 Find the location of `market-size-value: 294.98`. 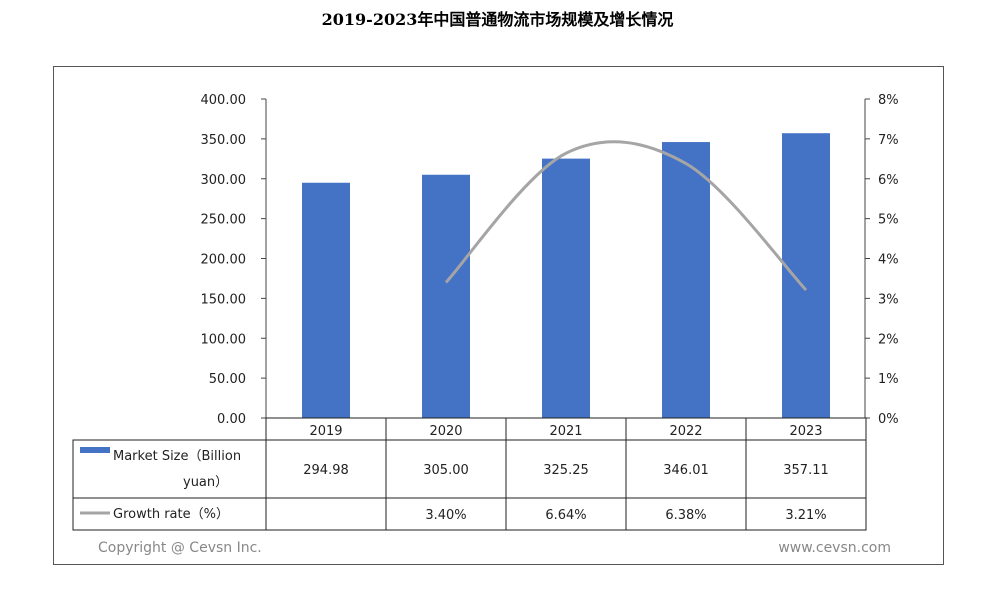

market-size-value: 294.98 is located at coordinates (326, 470).